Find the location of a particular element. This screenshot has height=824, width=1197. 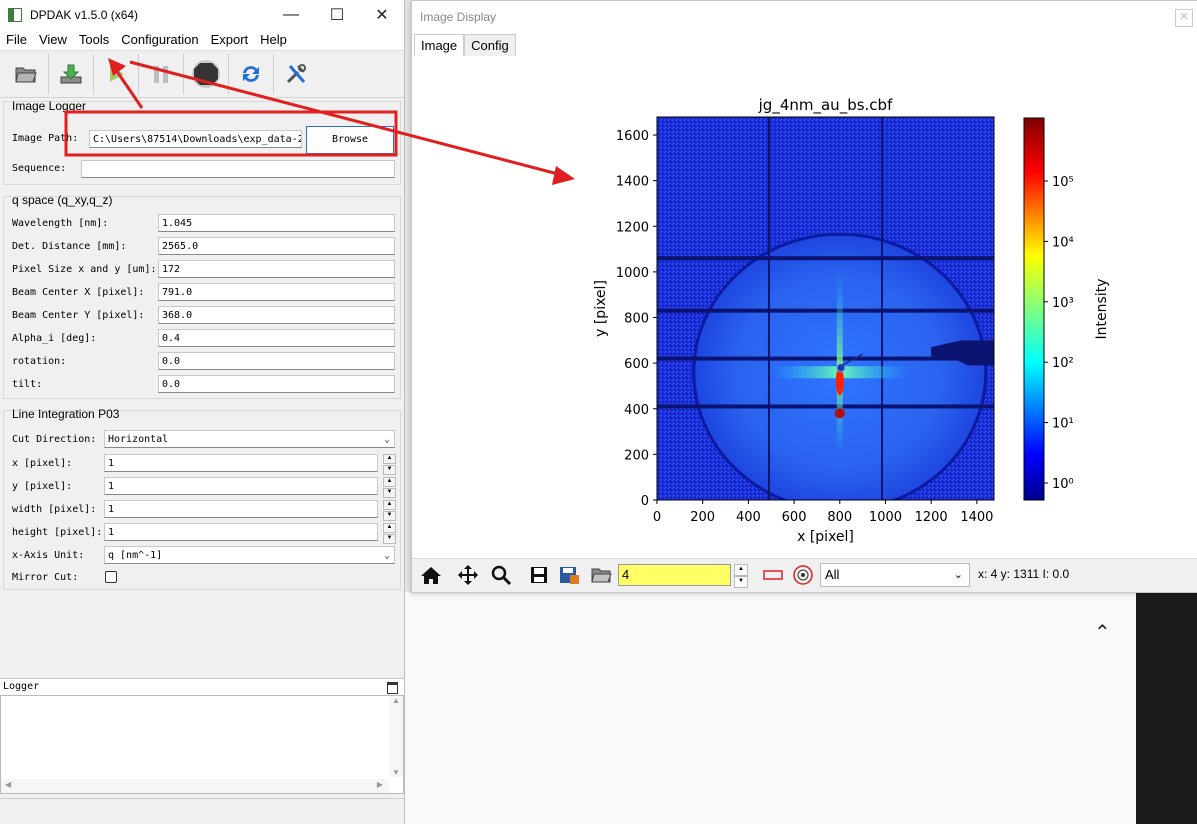

height-pixel-stepper: ▲ ▼ is located at coordinates (389, 533).